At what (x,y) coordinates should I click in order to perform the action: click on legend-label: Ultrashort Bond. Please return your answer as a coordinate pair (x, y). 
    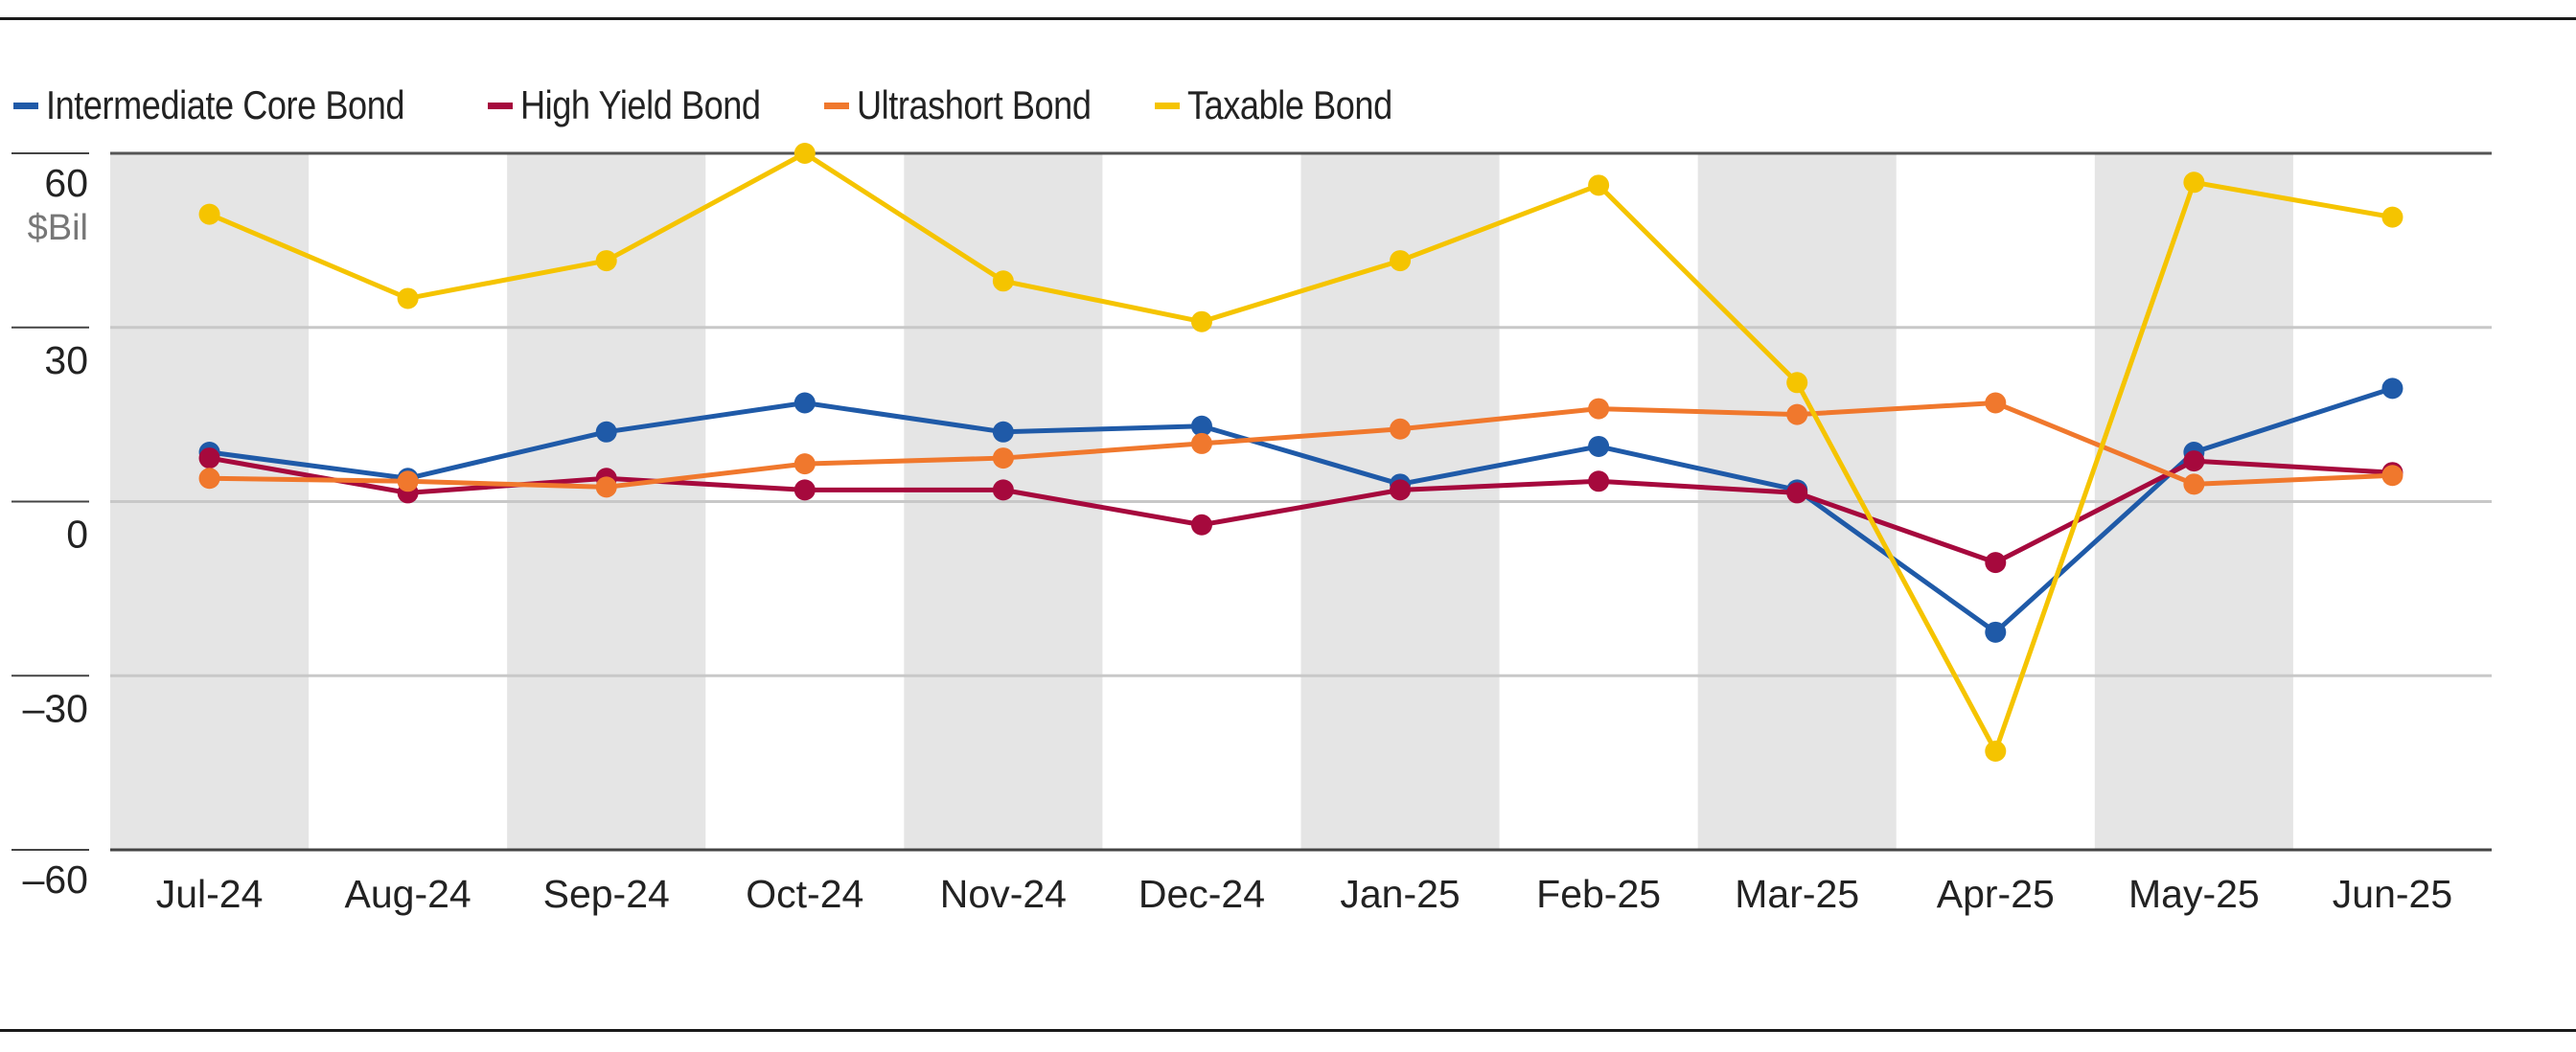
    Looking at the image, I should click on (974, 105).